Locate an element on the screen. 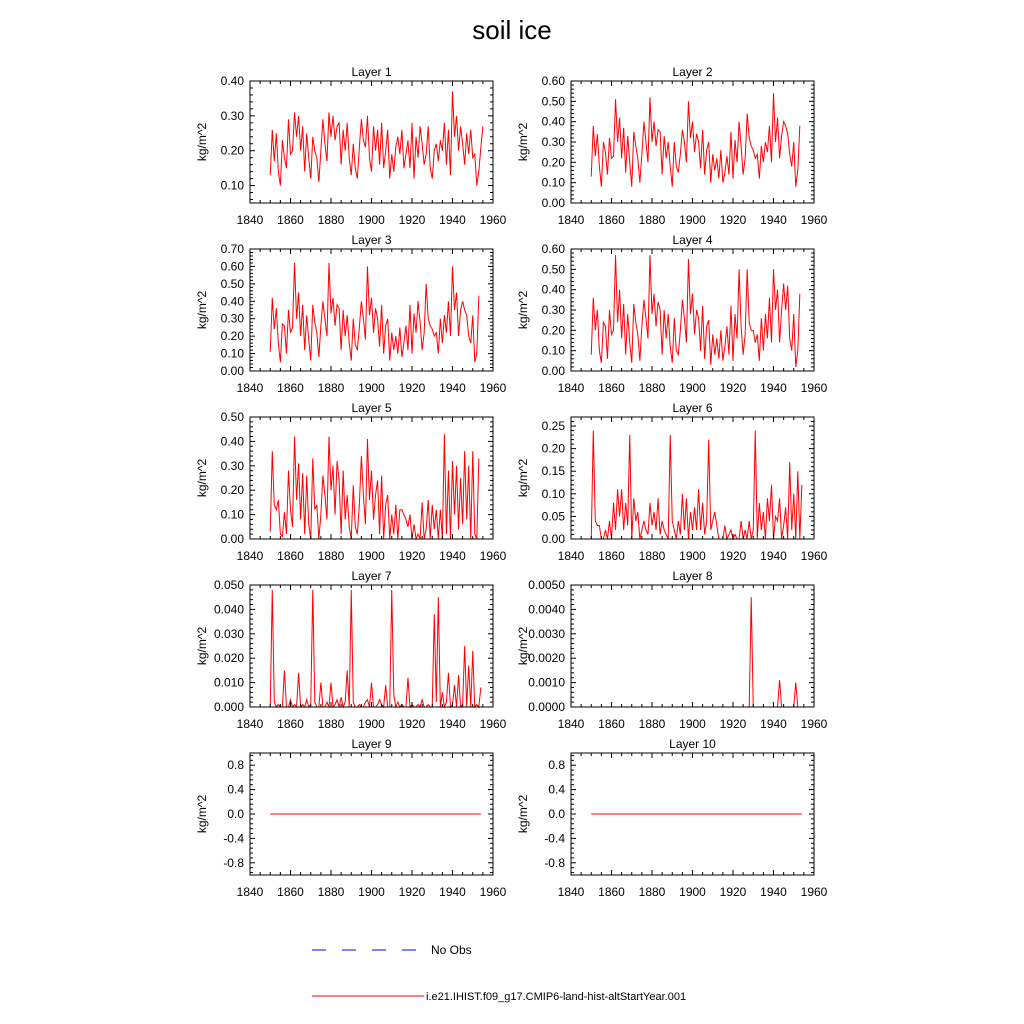 Image resolution: width=1024 pixels, height=1024 pixels. page-title: soil ice is located at coordinates (512, 30).